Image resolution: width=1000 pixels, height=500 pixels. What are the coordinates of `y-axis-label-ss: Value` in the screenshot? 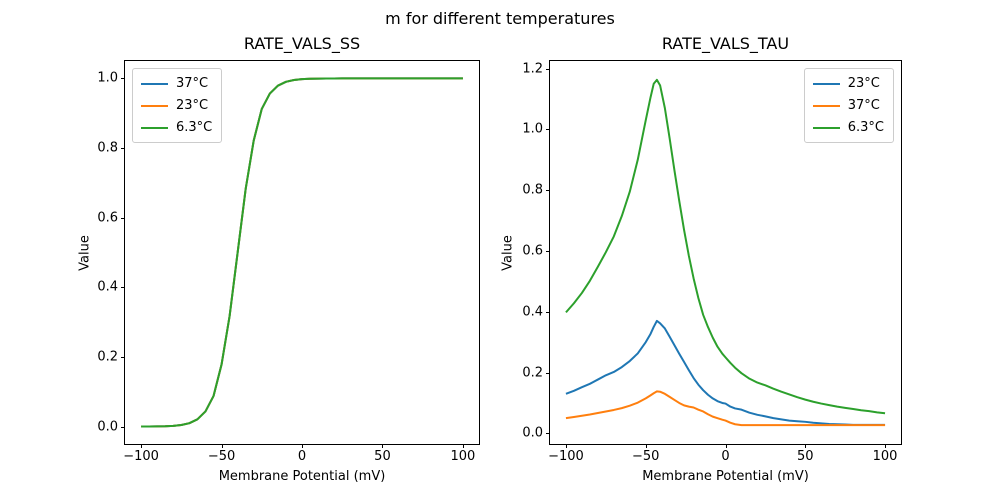 It's located at (85, 253).